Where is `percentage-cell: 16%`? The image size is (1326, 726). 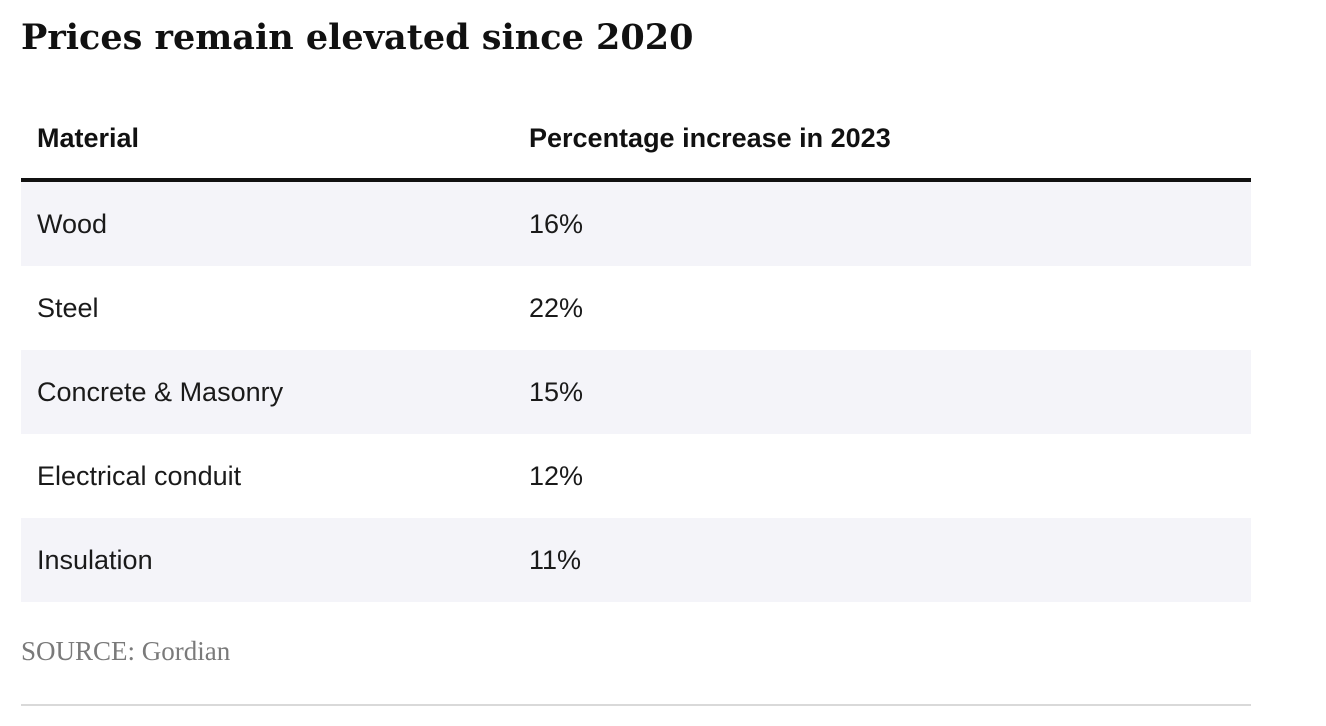 percentage-cell: 16% is located at coordinates (556, 223).